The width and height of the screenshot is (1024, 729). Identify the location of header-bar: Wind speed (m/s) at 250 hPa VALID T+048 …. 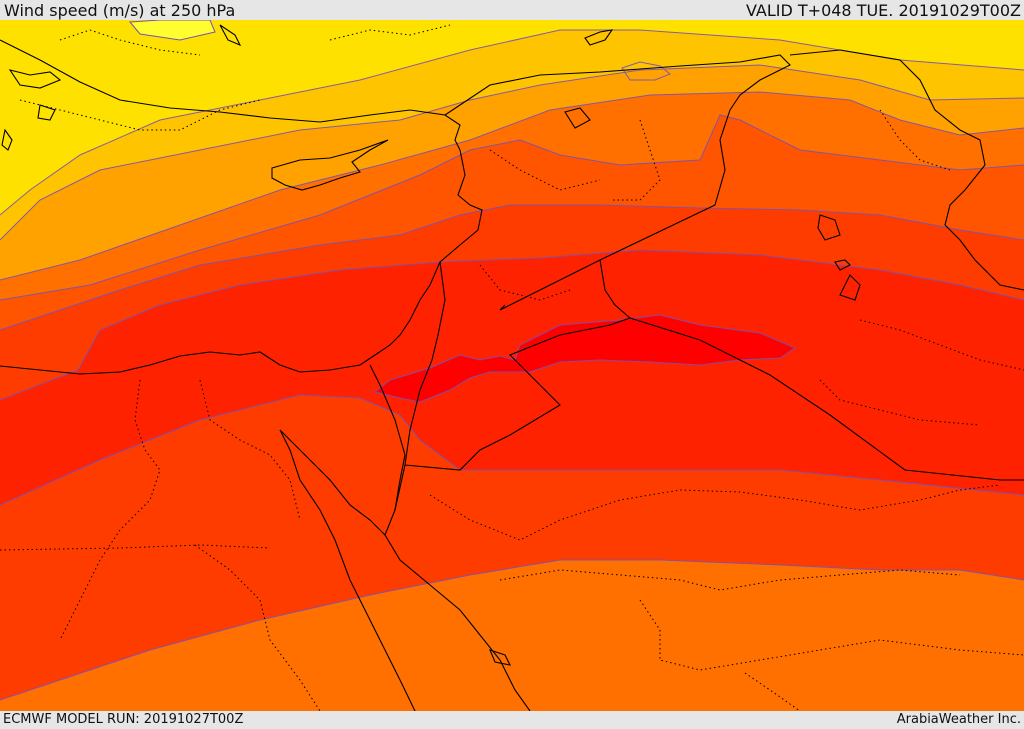
(512, 10).